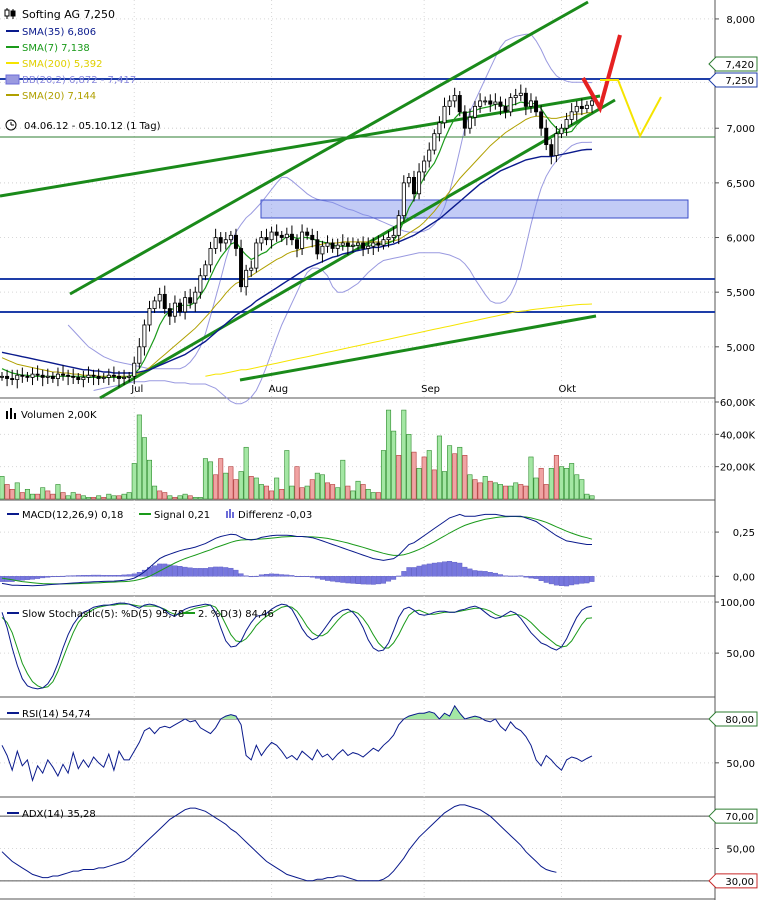 The image size is (758, 900). I want to click on macd-title: MACD(12,26,9) 0,18, so click(72, 515).